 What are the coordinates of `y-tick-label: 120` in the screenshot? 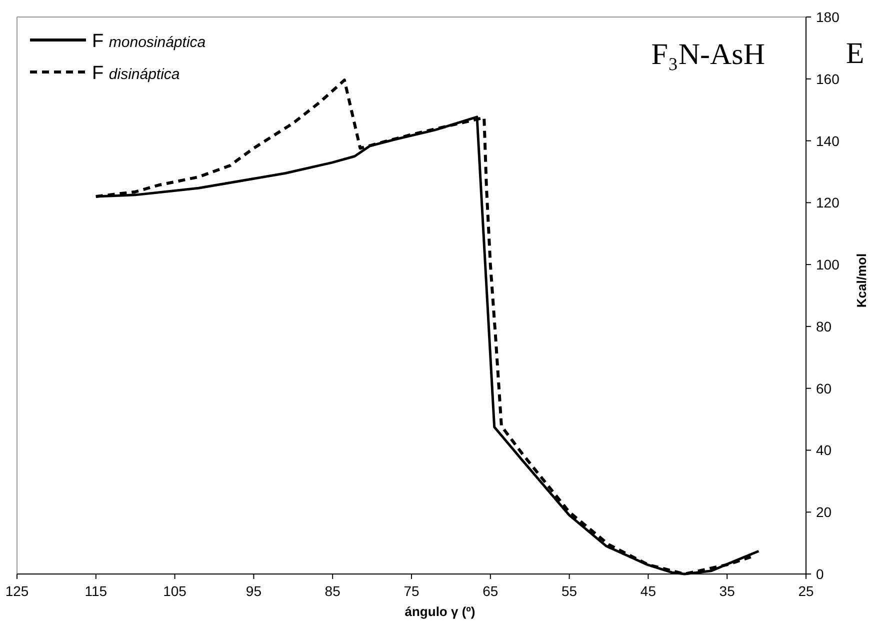 It's located at (828, 202).